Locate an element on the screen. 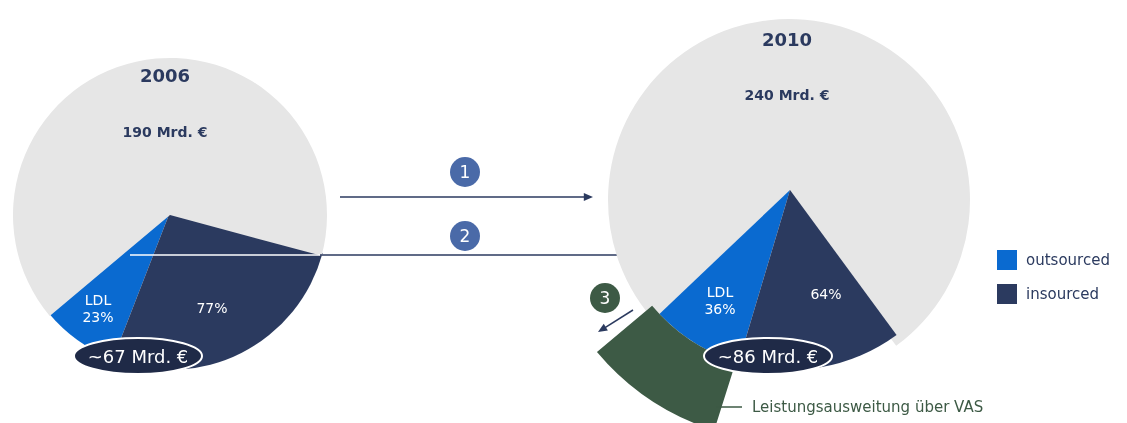 The height and width of the screenshot is (423, 1127). text: 190 Mrd. € is located at coordinates (165, 132).